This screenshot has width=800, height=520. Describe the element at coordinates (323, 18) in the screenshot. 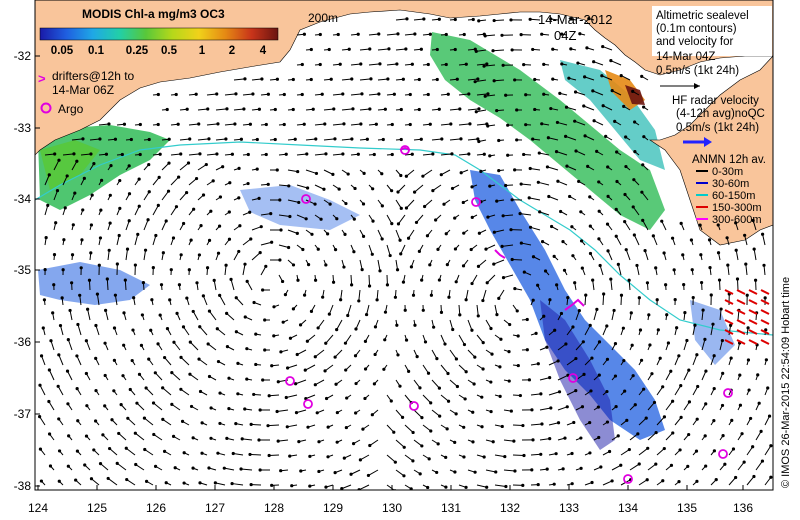

I see `isobath-label: 200m` at that location.